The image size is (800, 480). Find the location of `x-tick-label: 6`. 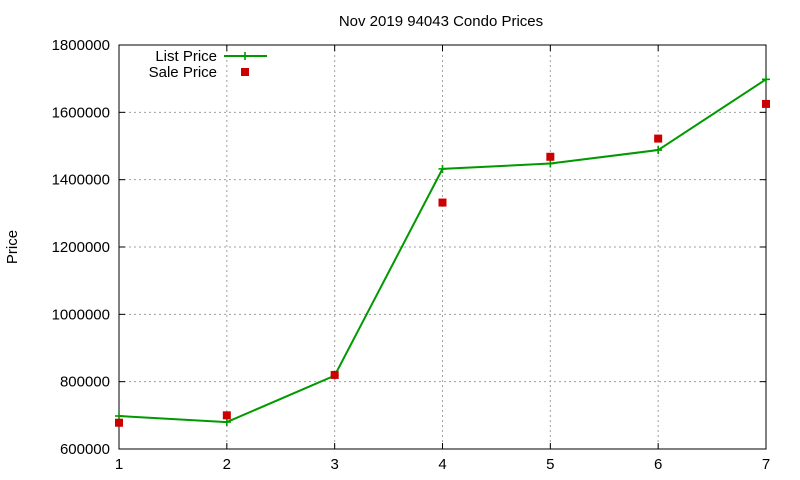

x-tick-label: 6 is located at coordinates (658, 464).